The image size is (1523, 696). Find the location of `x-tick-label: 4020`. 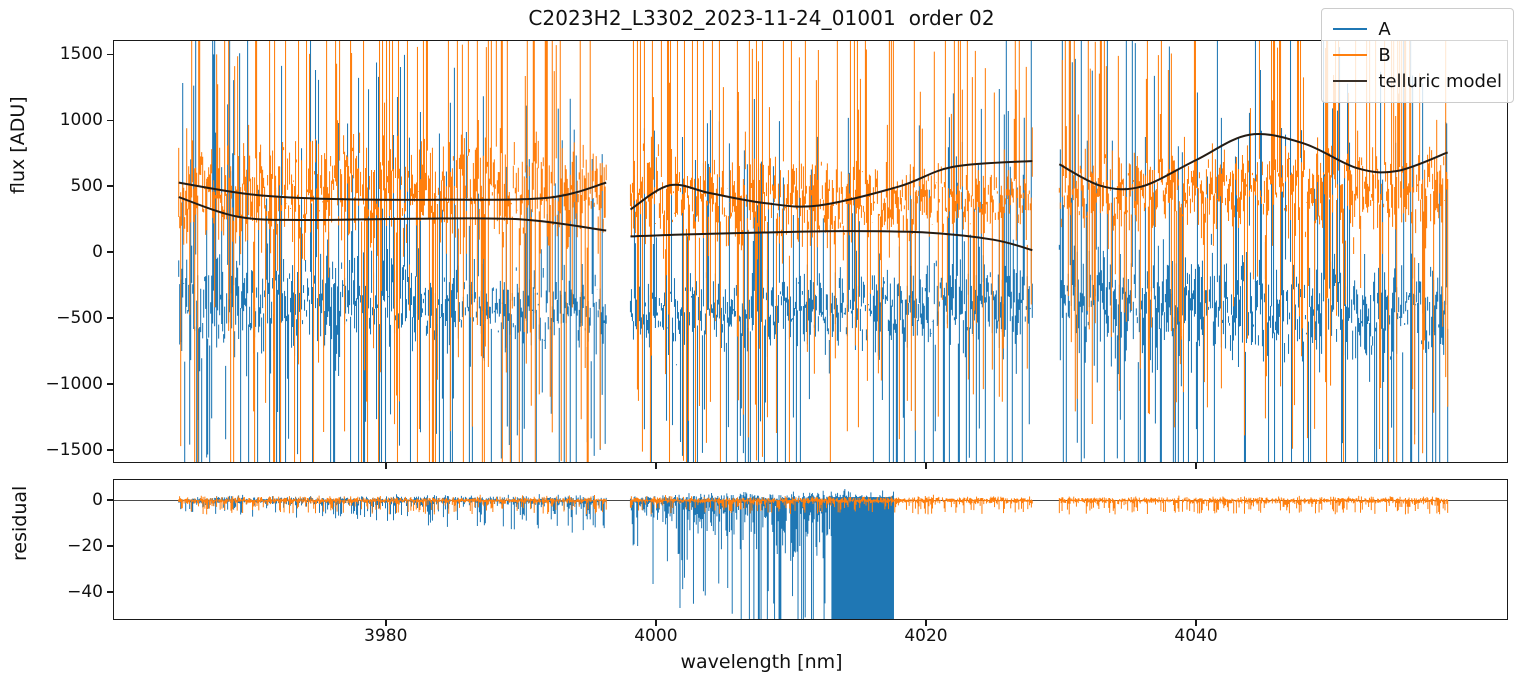

x-tick-label: 4020 is located at coordinates (926, 636).